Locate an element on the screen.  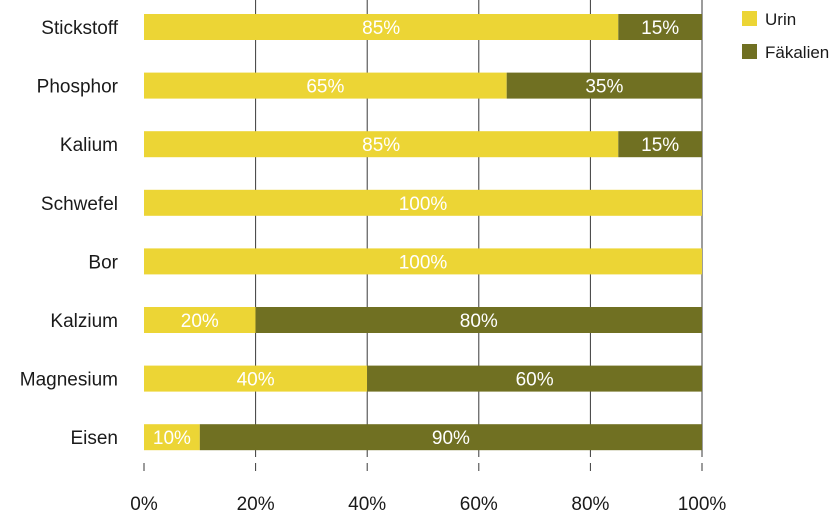
bar-value-label: 90% is located at coordinates (451, 438).